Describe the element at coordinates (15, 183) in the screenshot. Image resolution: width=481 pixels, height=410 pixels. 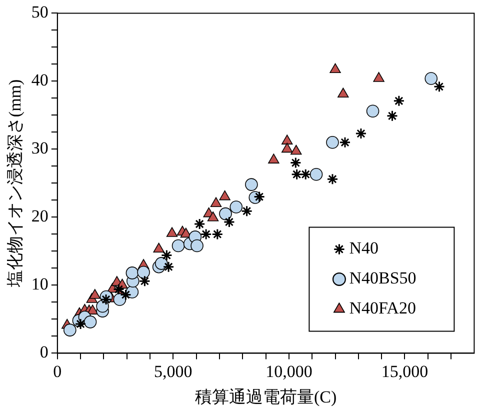
I see `y-axis-title: 塩化物イオン浸透深さ(mm)` at that location.